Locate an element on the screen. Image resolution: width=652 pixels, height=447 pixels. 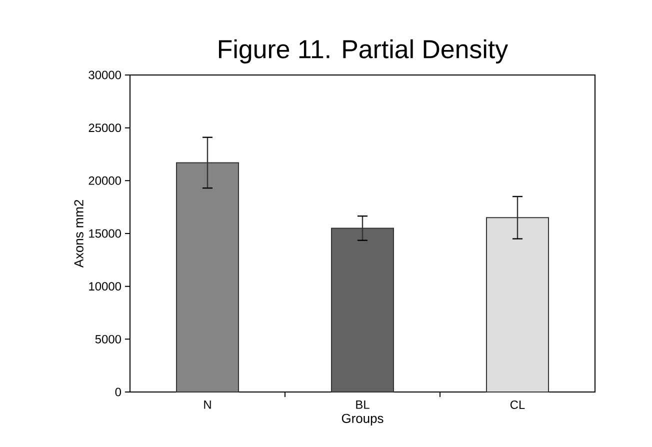
y-tick-label: 5000 is located at coordinates (108, 339).